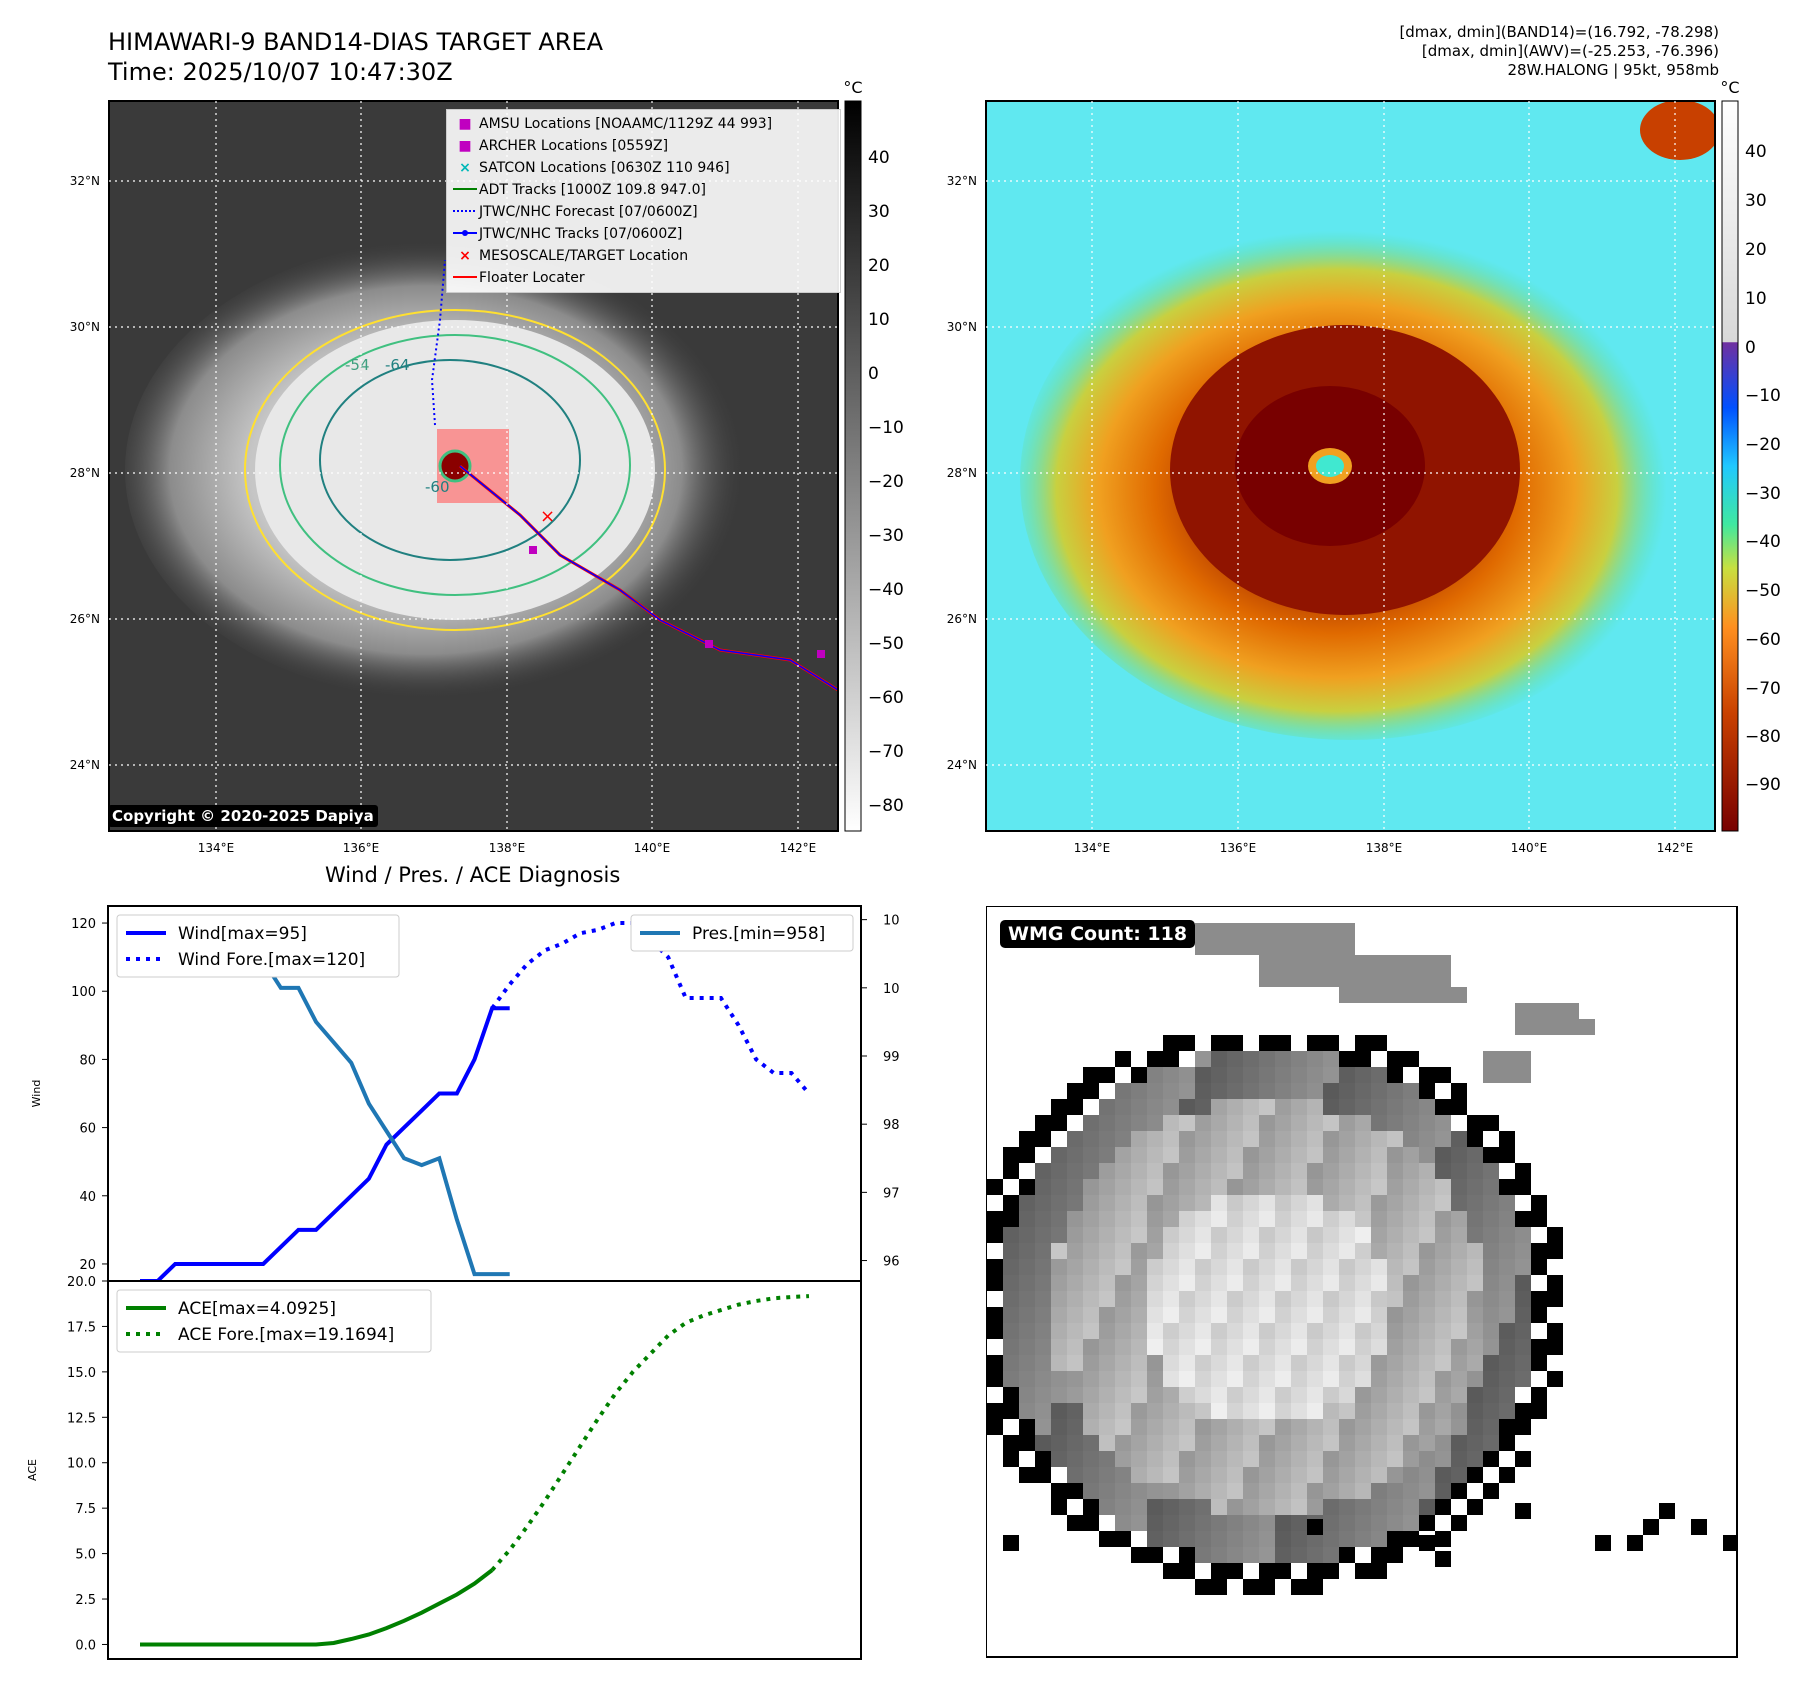 This screenshot has width=1801, height=1690. Describe the element at coordinates (243, 816) in the screenshot. I see `copyright-badge: Copyright © 2020-2025 Dapiya` at that location.